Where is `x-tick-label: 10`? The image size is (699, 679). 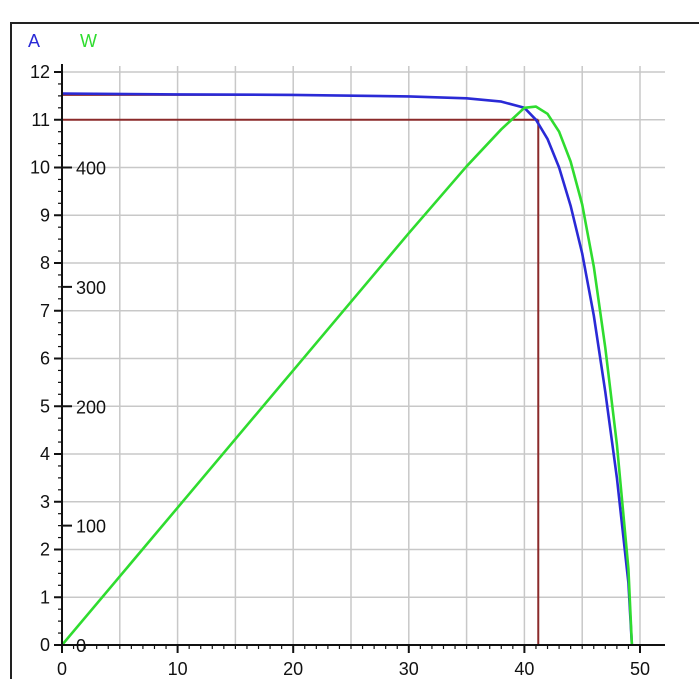 x-tick-label: 10 is located at coordinates (178, 669).